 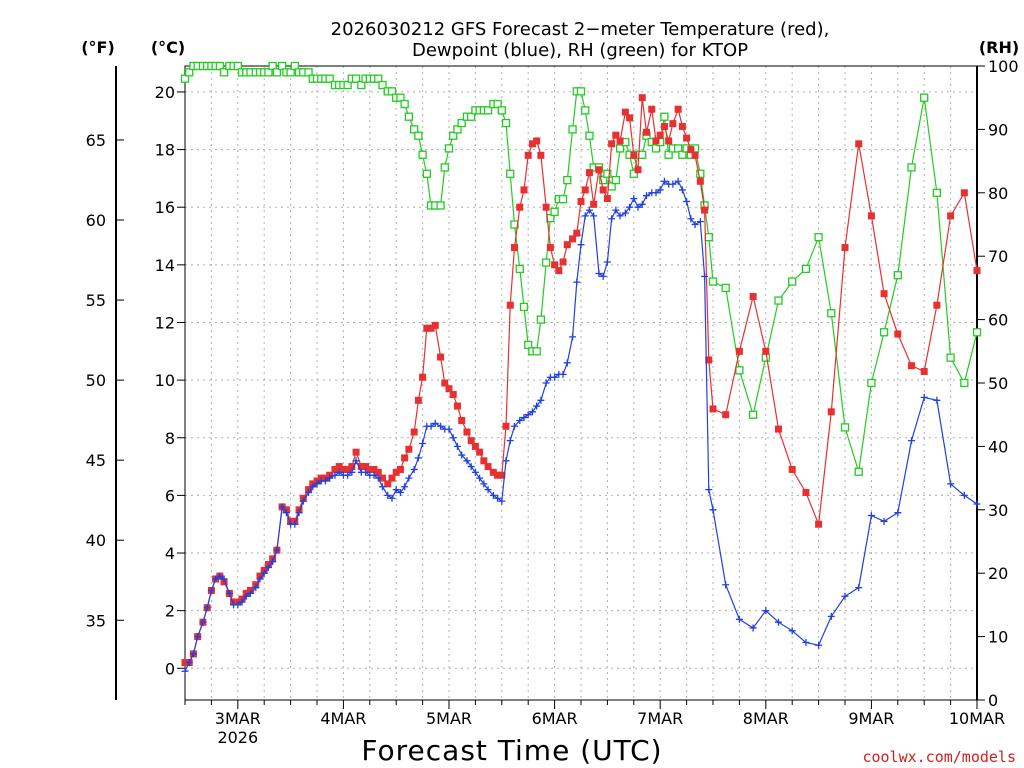 I want to click on celsius-axis-unit: (°C), so click(x=168, y=47).